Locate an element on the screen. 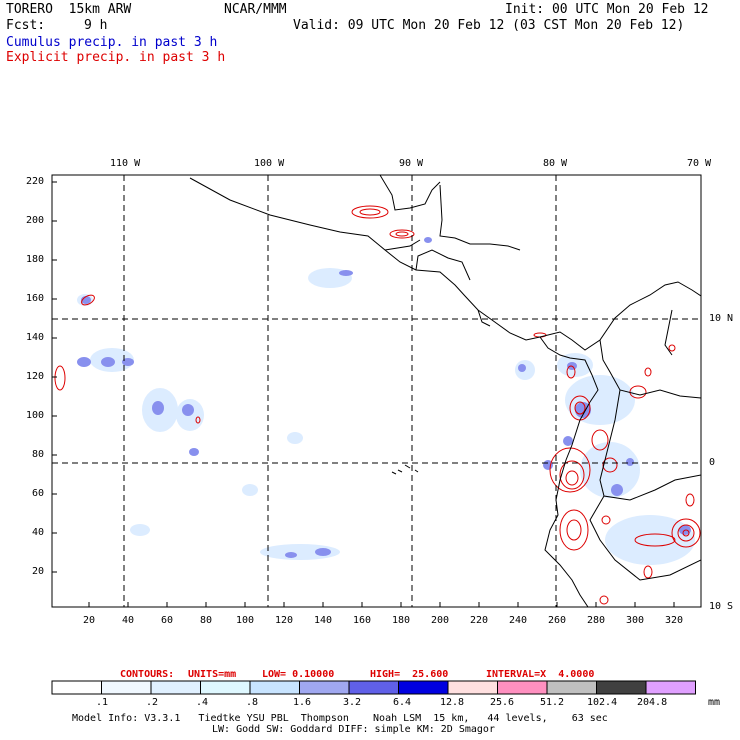  x-tick: 80 is located at coordinates (206, 620).